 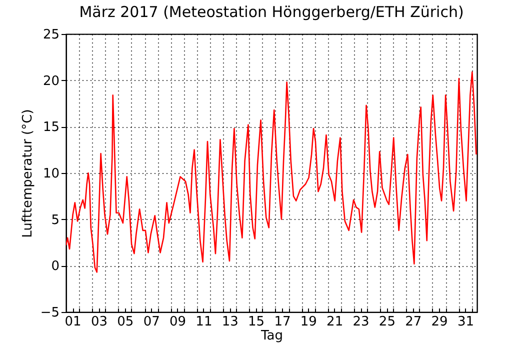 What do you see at coordinates (282, 322) in the screenshot?
I see `x-tick-label: 17` at bounding box center [282, 322].